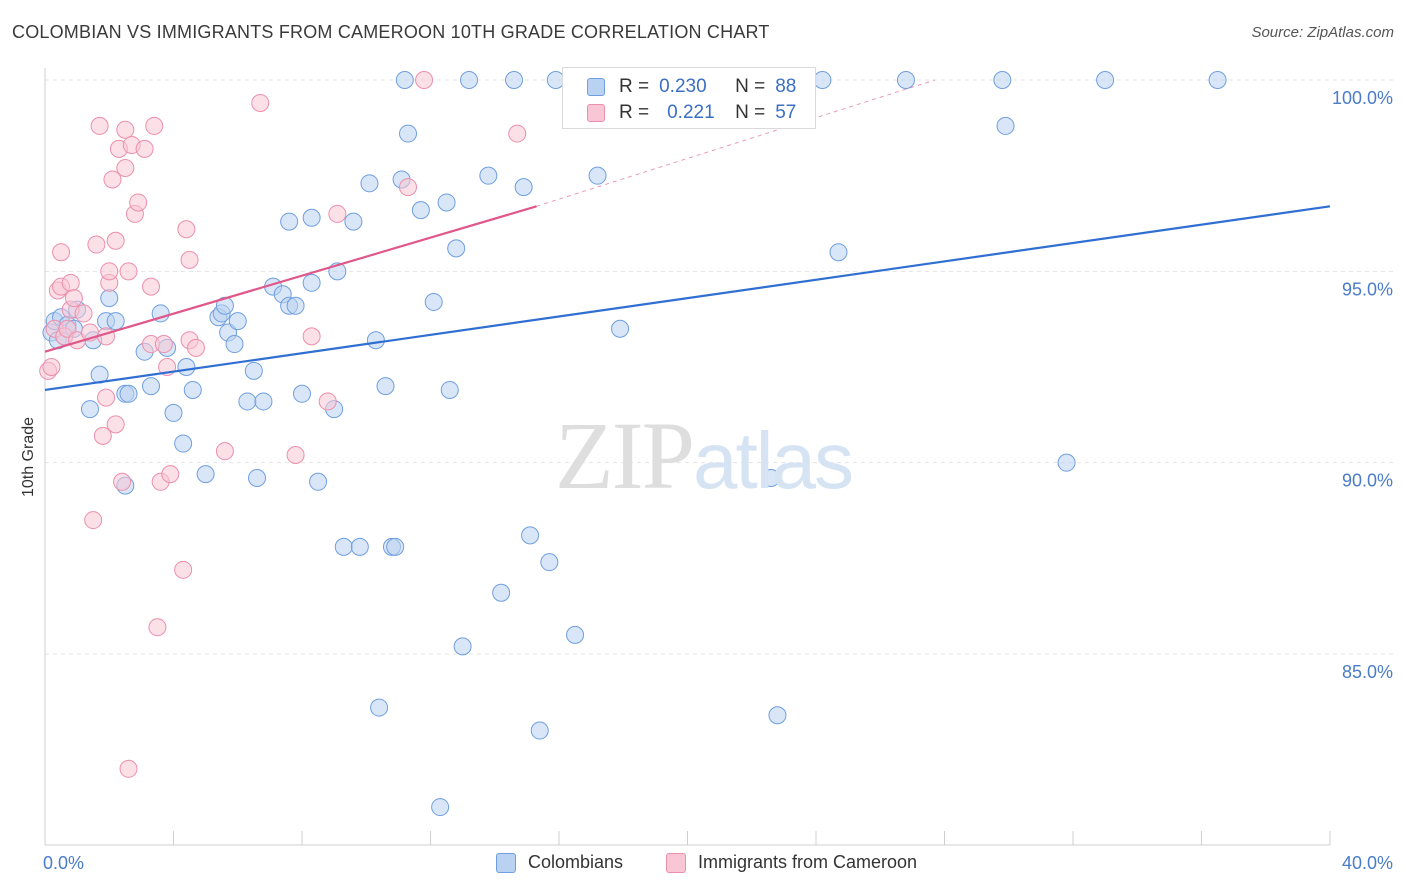  I want to click on watermark: ZIPatlas, so click(704, 455).